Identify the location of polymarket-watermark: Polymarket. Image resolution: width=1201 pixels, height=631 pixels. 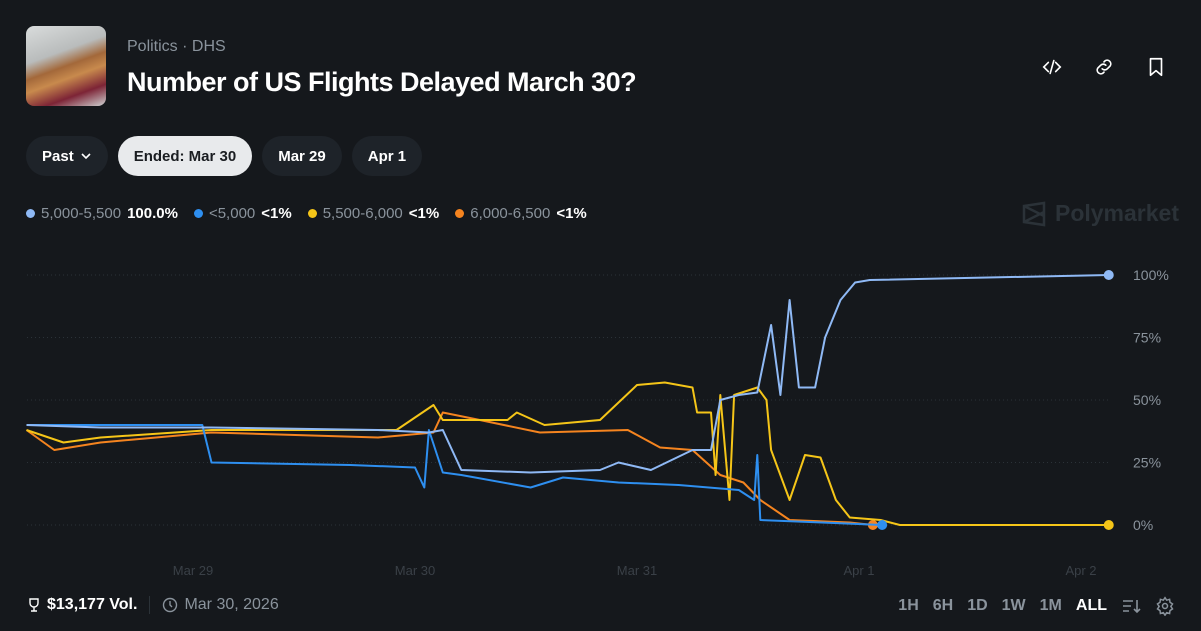
(1100, 213).